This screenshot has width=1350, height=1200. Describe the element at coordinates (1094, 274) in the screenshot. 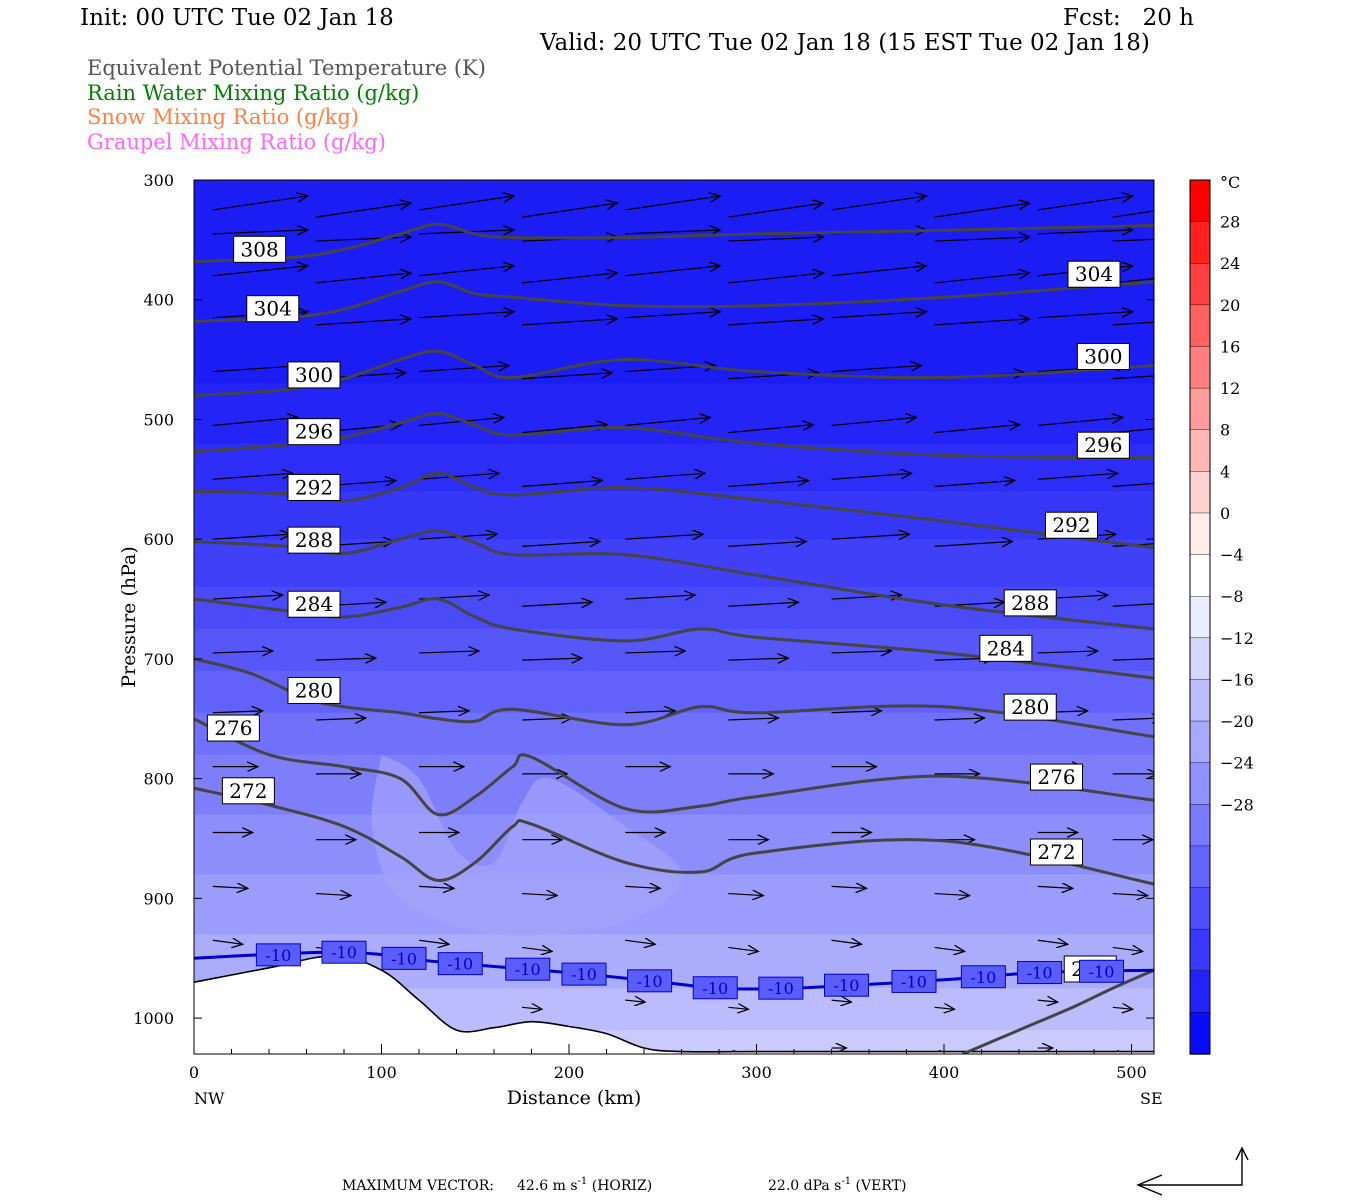

I see `contour-label-304: 304` at that location.